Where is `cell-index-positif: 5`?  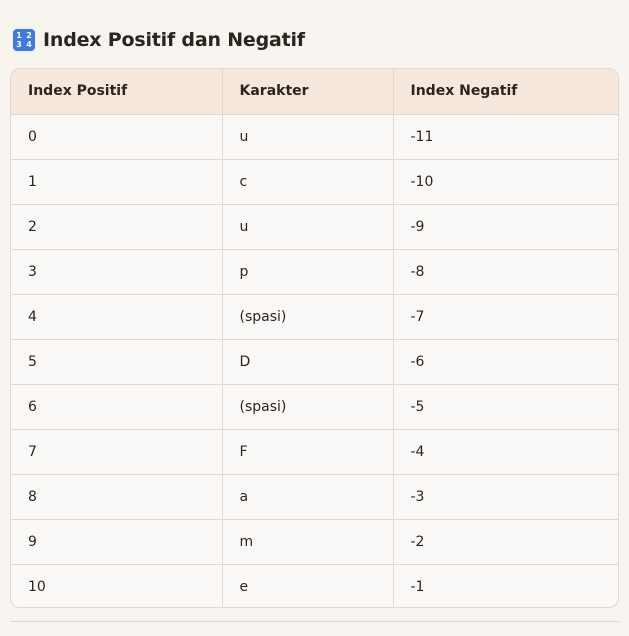
cell-index-positif: 5 is located at coordinates (116, 361).